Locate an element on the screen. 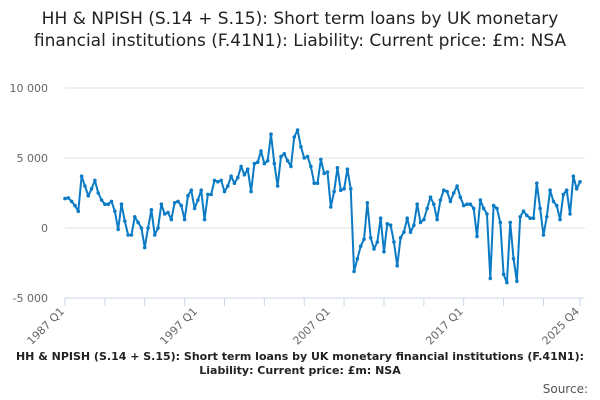 The width and height of the screenshot is (600, 400). y-tick-label: 10 000 is located at coordinates (29, 88).